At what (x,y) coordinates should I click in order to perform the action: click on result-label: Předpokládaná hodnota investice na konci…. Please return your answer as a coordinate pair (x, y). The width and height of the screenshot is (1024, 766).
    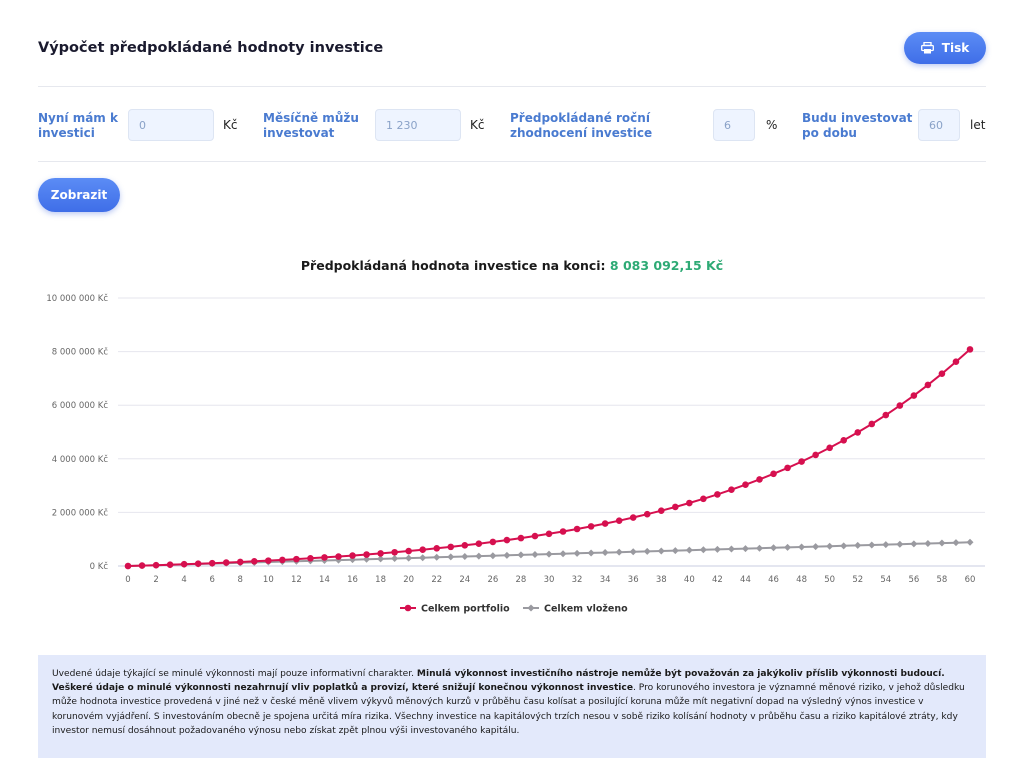
    Looking at the image, I should click on (453, 265).